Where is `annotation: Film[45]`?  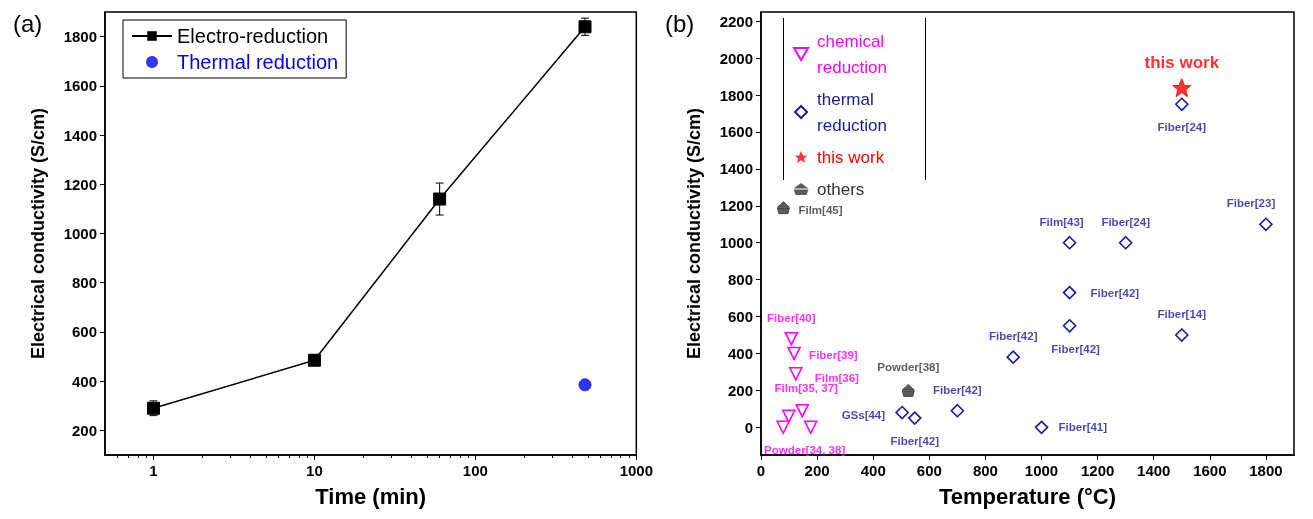 annotation: Film[45] is located at coordinates (820, 209).